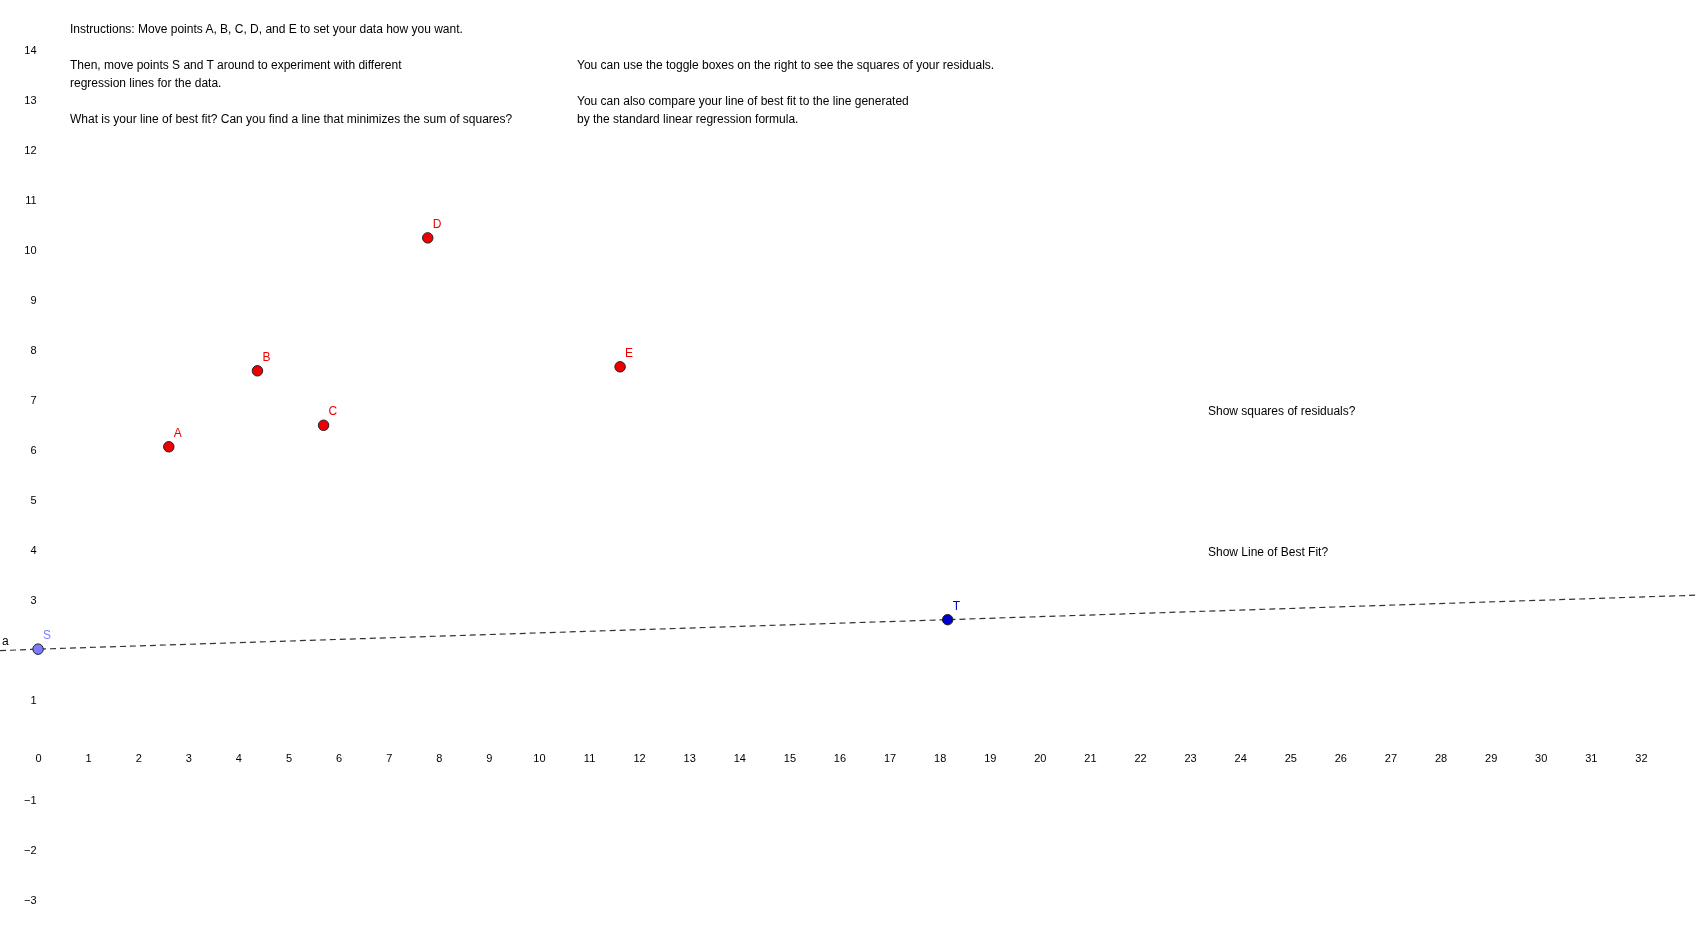 This screenshot has height=929, width=1696. What do you see at coordinates (840, 758) in the screenshot?
I see `x-tick-label: 16` at bounding box center [840, 758].